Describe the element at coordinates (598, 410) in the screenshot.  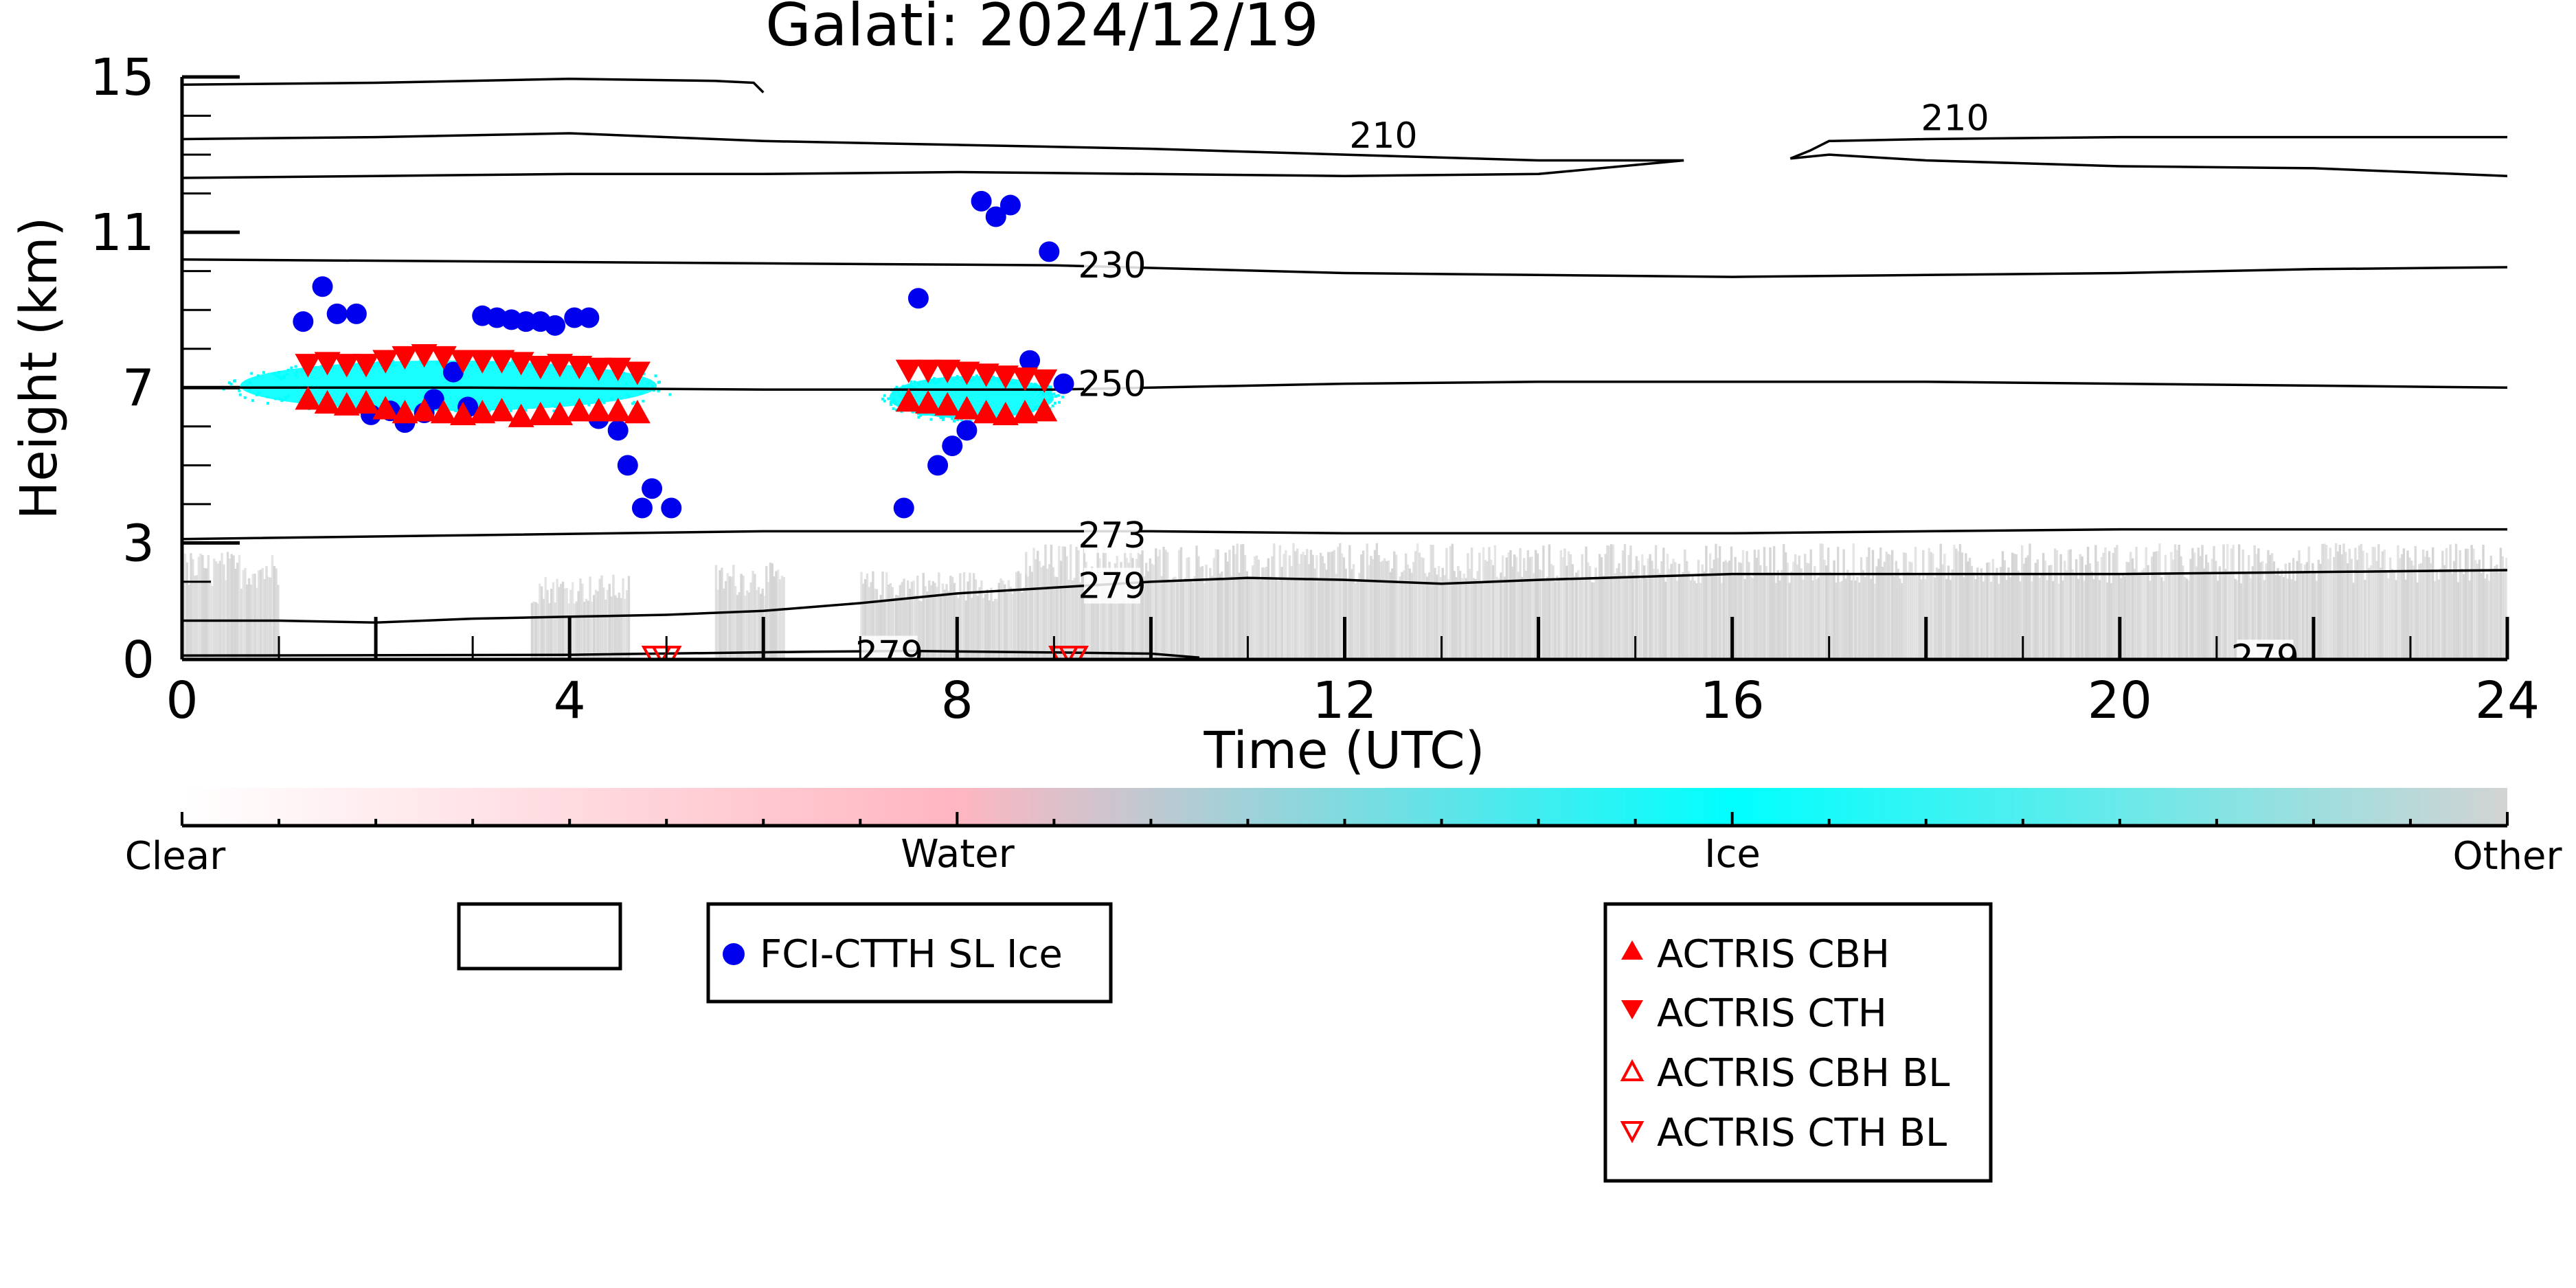
I see `point-actris-cbh` at that location.